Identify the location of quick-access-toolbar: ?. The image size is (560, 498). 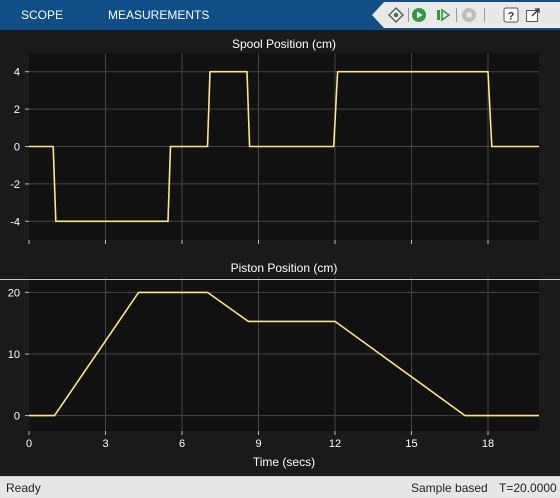
(466, 15).